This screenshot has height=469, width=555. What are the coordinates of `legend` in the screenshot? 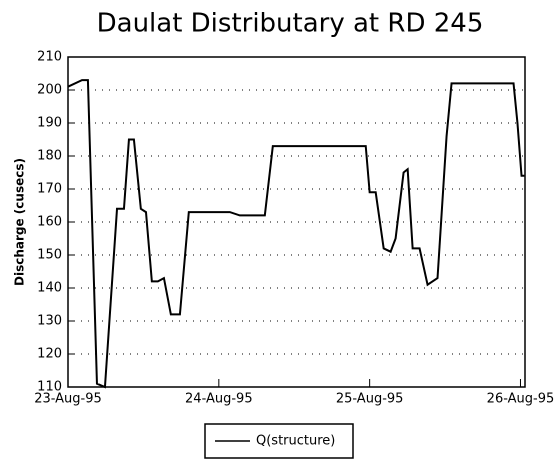 It's located at (279, 441).